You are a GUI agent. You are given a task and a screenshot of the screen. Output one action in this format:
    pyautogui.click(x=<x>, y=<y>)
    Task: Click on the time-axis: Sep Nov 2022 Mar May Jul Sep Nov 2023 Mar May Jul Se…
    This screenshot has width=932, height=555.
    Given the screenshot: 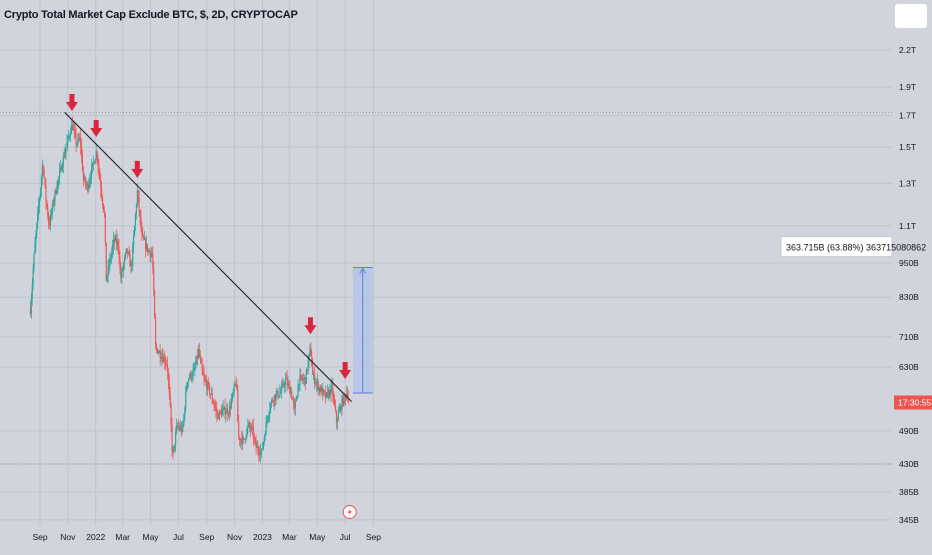 What is the action you would take?
    pyautogui.click(x=206, y=537)
    